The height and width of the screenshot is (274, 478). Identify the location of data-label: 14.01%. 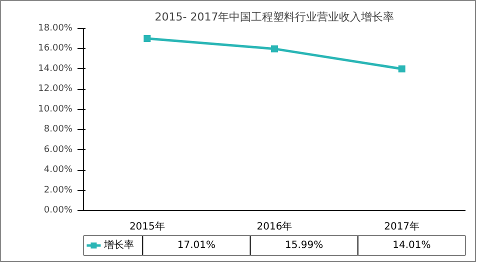
(411, 245).